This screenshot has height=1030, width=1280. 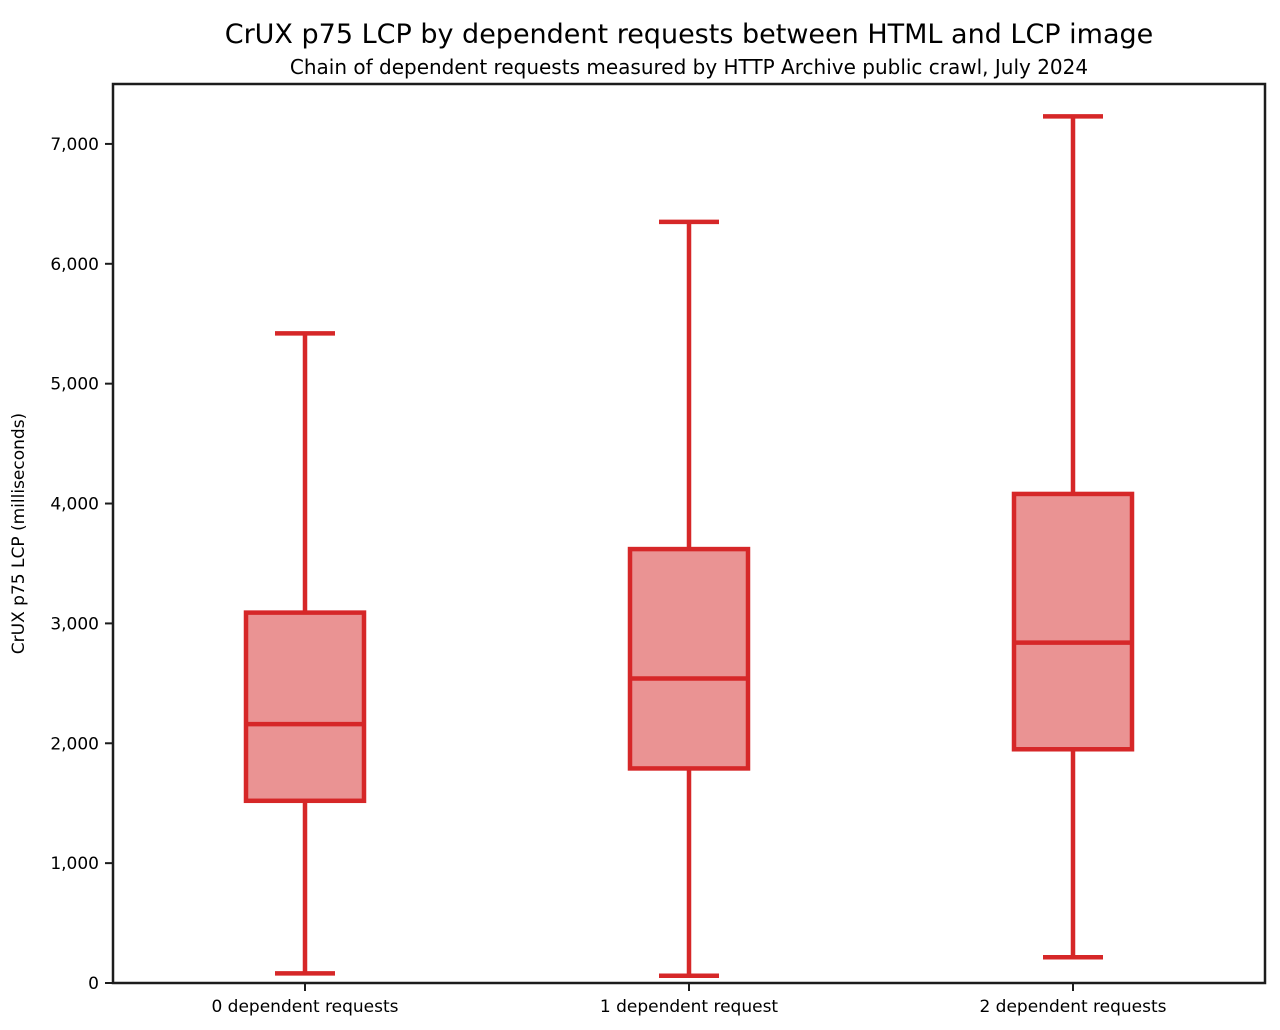 I want to click on x-tick-label-2-dependent-requests: 2 dependent requests, so click(x=1072, y=1007).